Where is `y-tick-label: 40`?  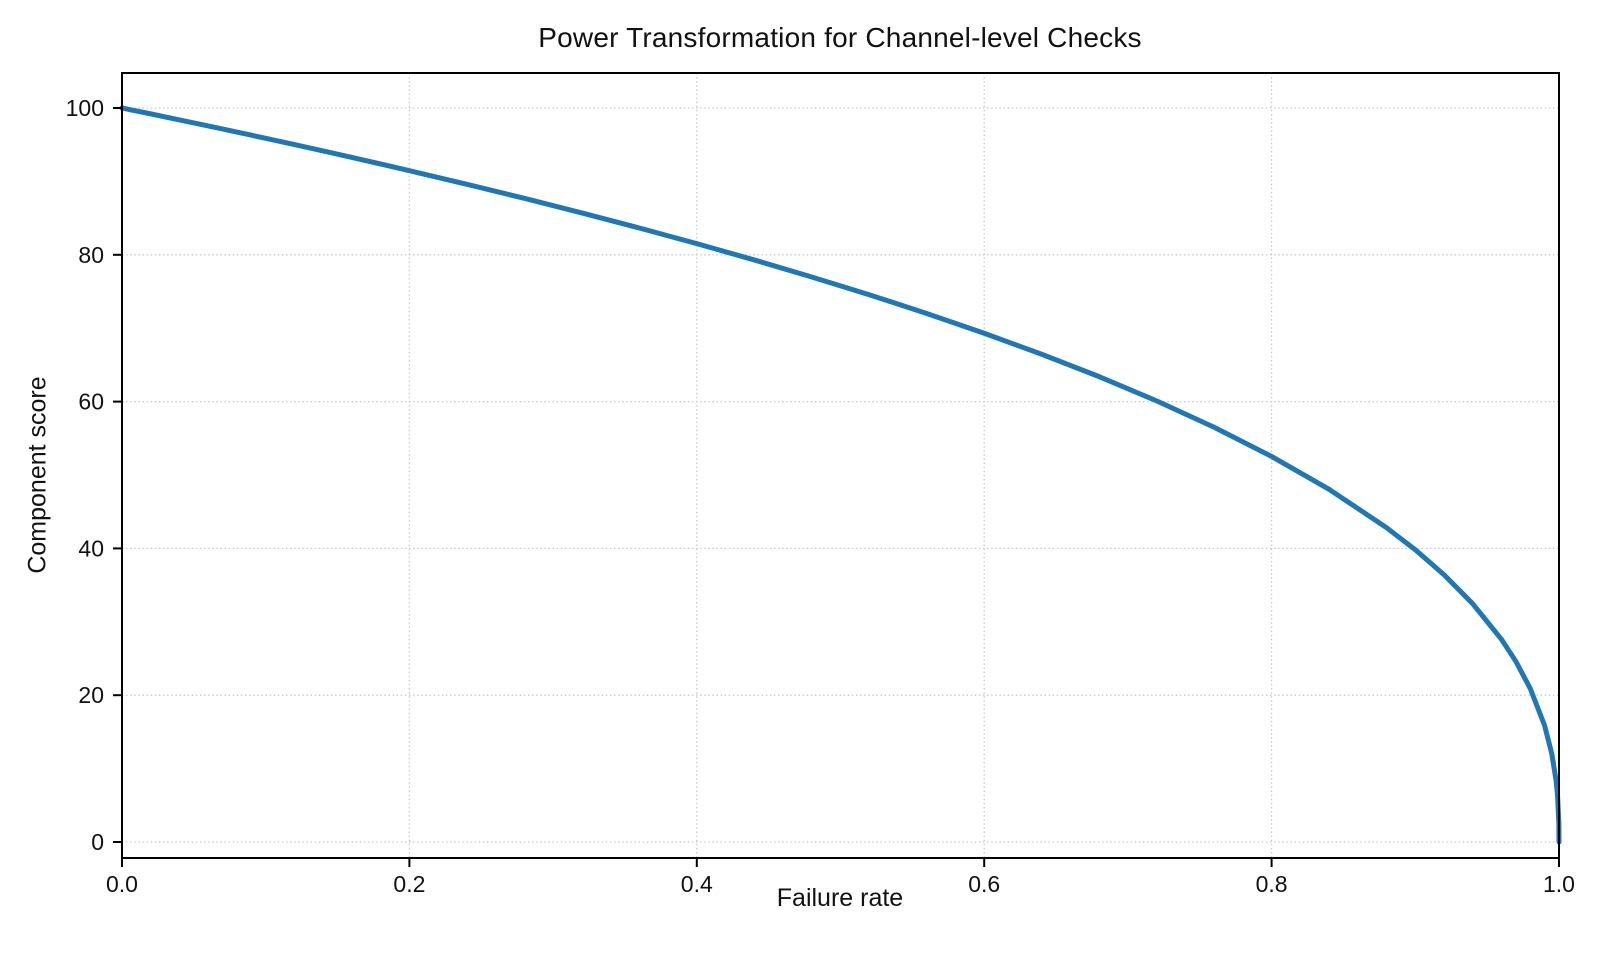 y-tick-label: 40 is located at coordinates (91, 548).